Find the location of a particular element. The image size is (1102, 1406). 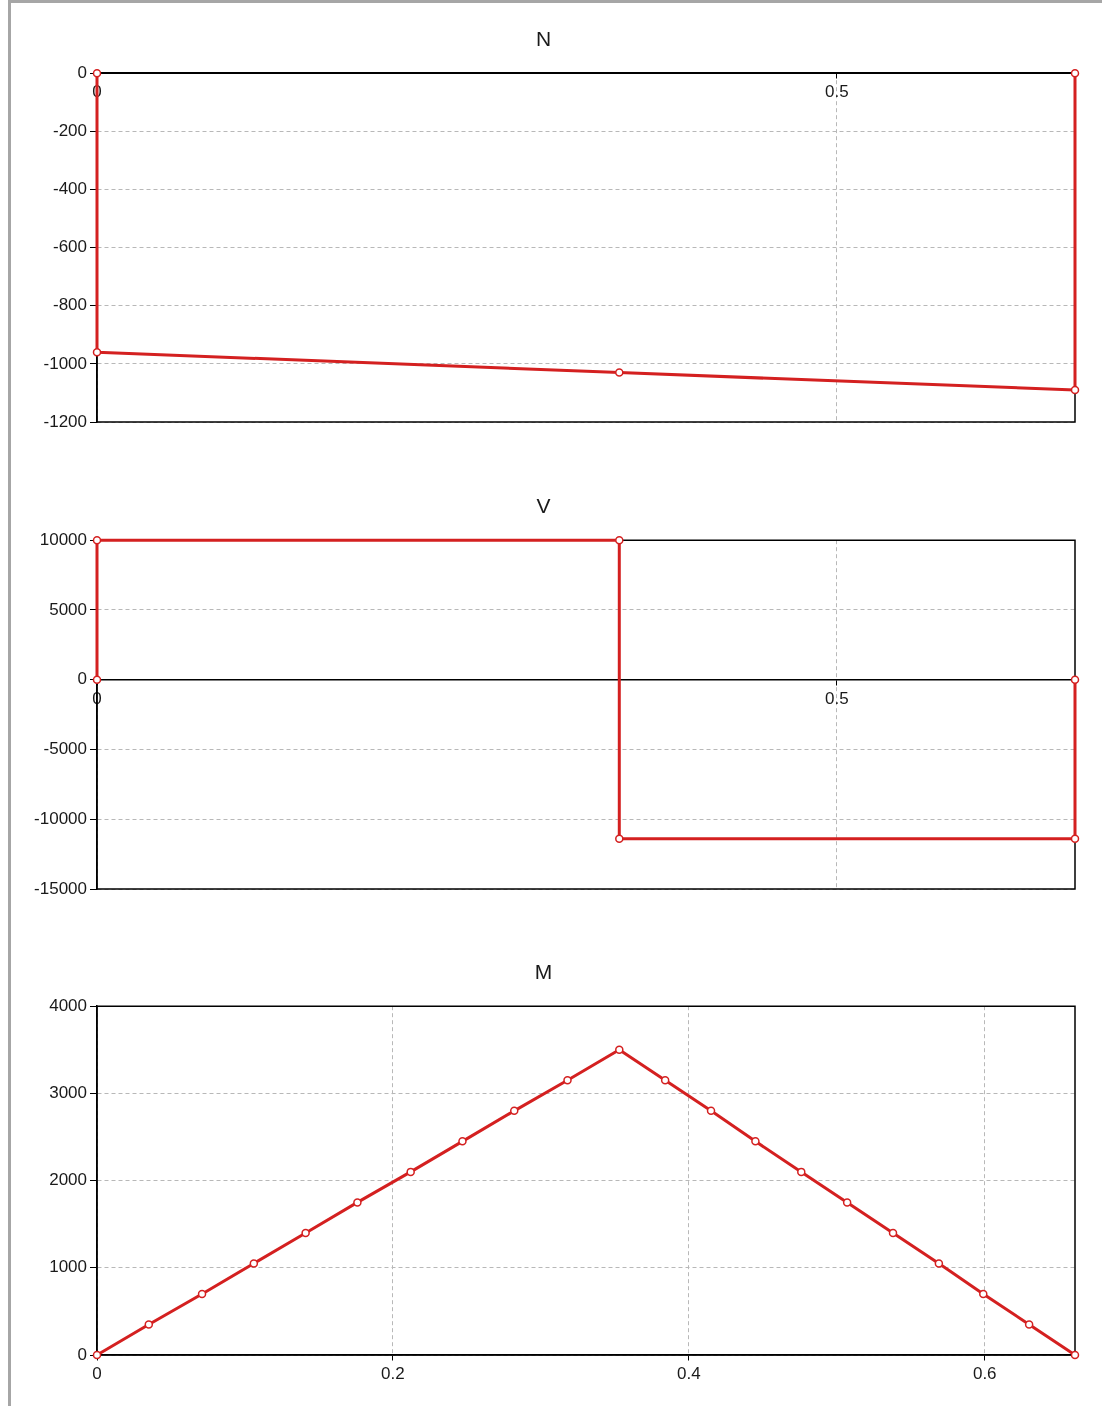

y-tick-label: -400 is located at coordinates (69, 189).